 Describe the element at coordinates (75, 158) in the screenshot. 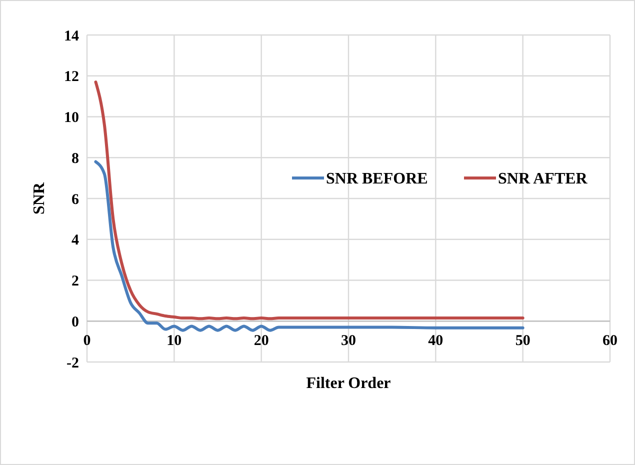

I see `y-tick-label: 8` at that location.